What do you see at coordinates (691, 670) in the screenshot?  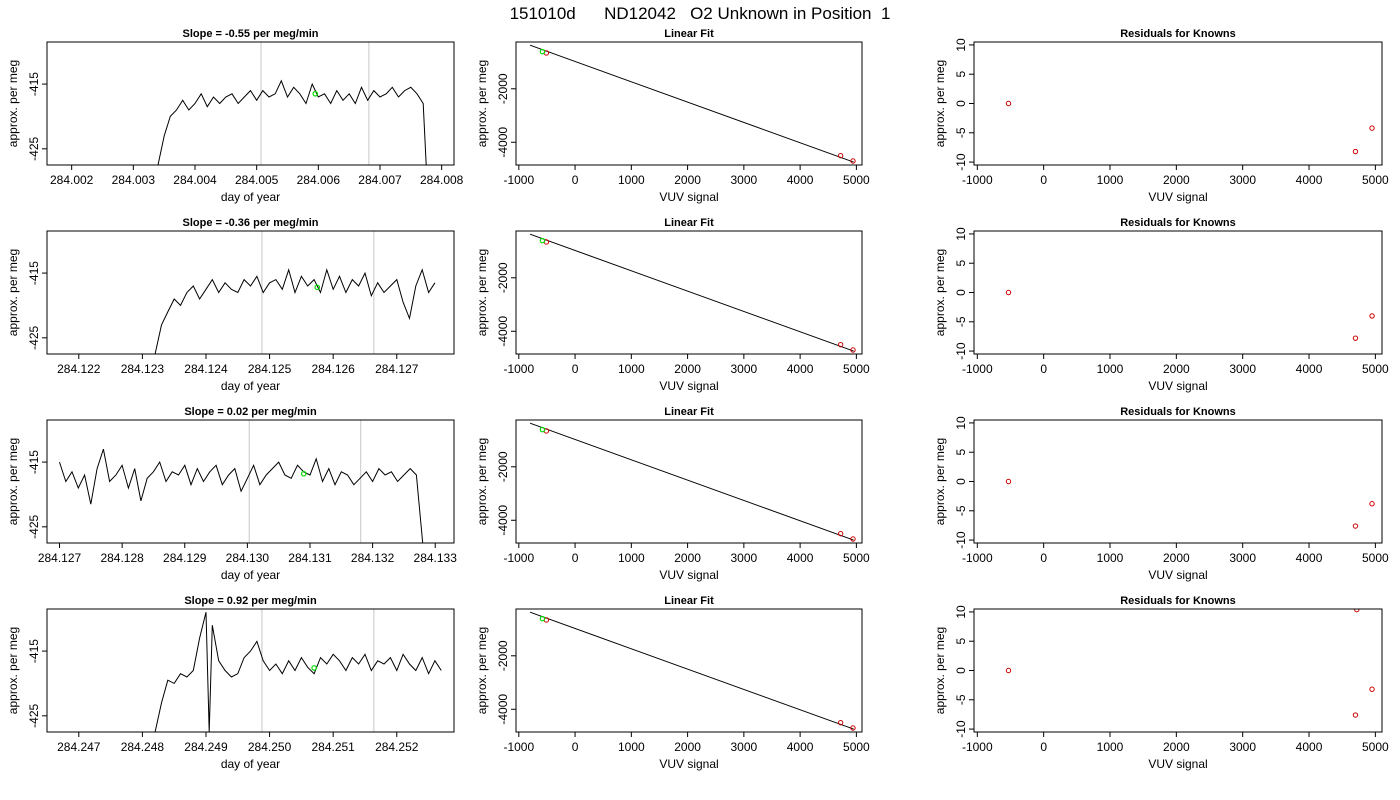 I see `fit-line` at bounding box center [691, 670].